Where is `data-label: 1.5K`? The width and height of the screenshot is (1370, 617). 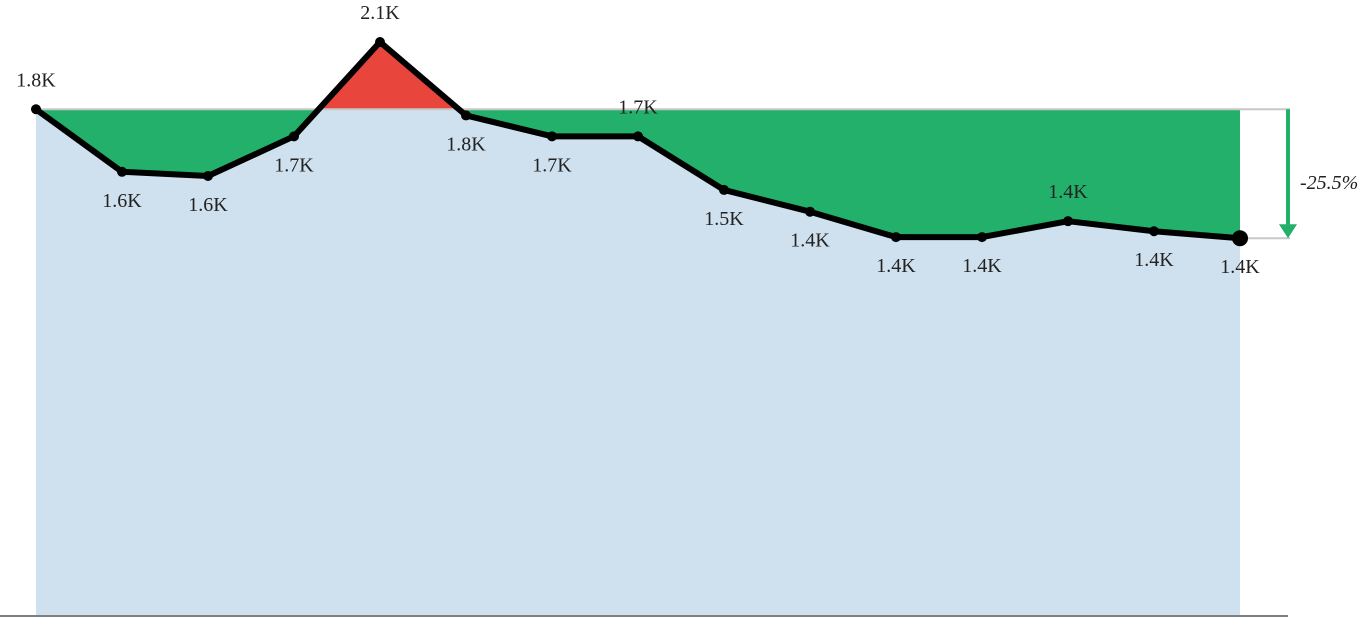 data-label: 1.5K is located at coordinates (724, 219).